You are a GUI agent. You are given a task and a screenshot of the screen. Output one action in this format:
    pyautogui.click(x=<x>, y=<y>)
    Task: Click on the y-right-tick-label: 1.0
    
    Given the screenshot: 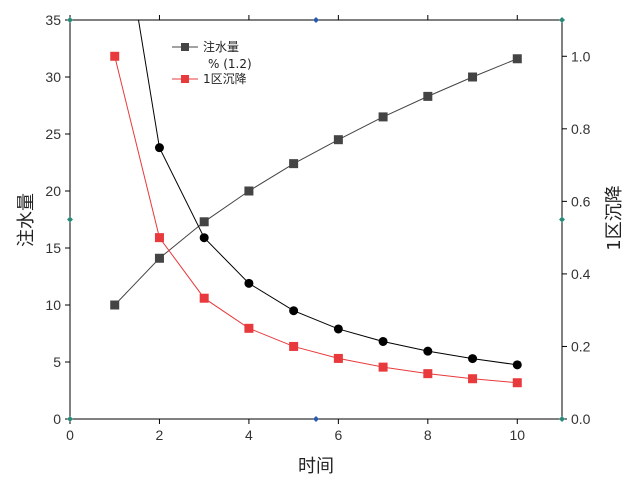 What is the action you would take?
    pyautogui.click(x=581, y=56)
    